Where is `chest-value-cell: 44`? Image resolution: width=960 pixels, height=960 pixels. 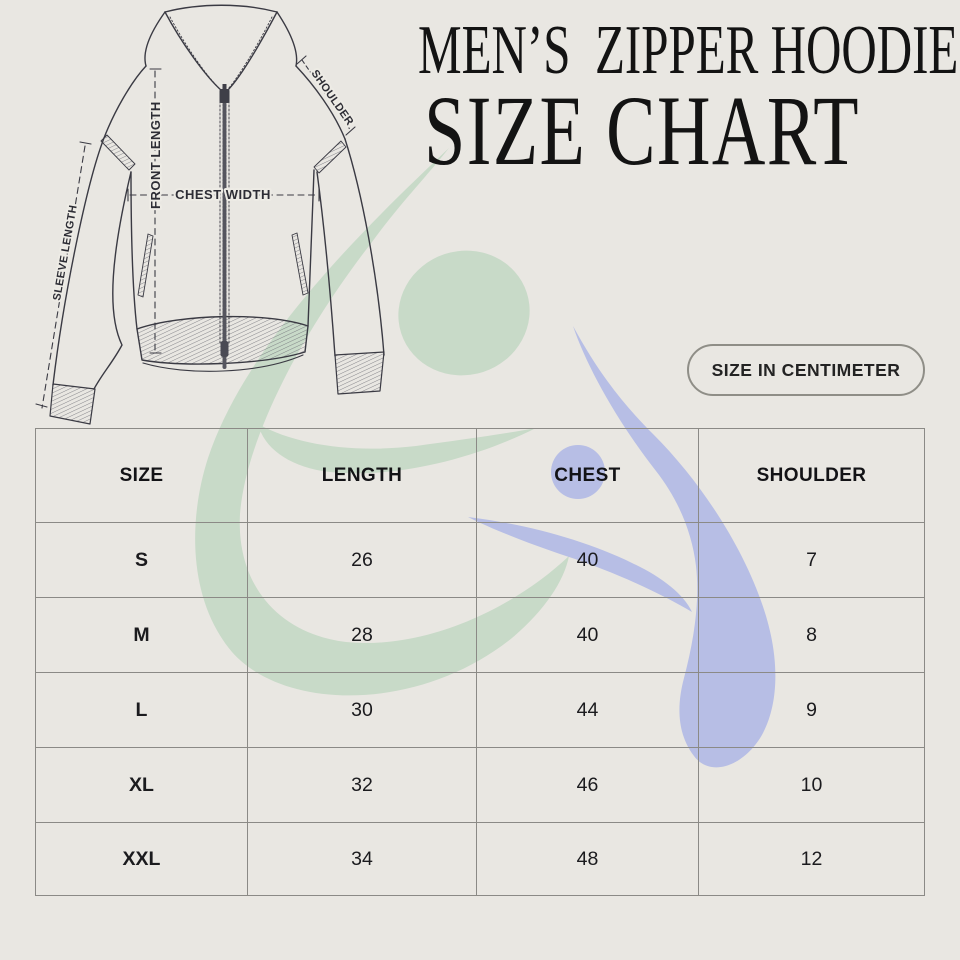
chest-value-cell: 44 is located at coordinates (588, 710).